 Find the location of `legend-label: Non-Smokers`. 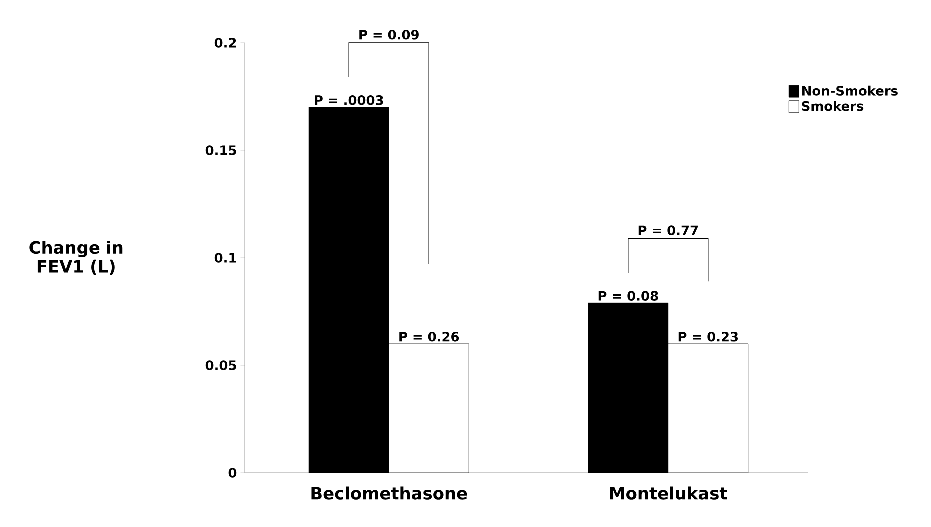

legend-label: Non-Smokers is located at coordinates (850, 91).